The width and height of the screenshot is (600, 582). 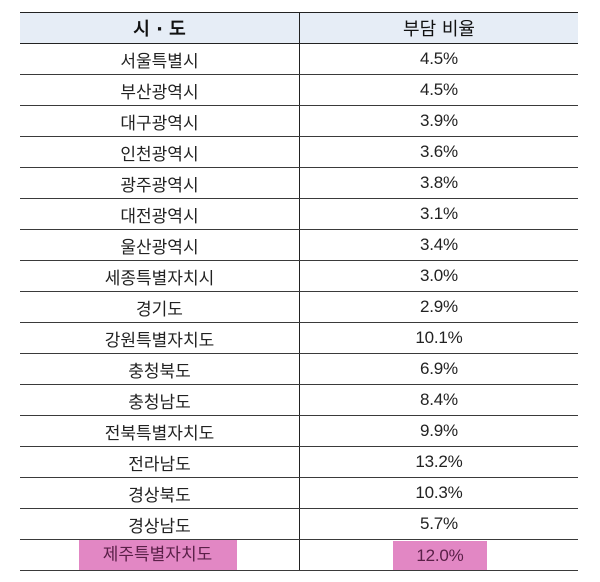 I want to click on header-ratio: 부담 비율, so click(x=438, y=28).